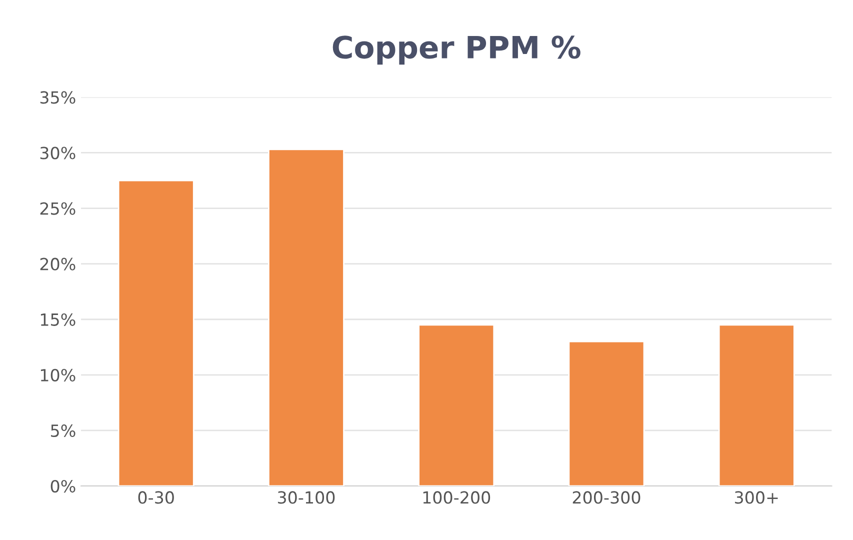  Describe the element at coordinates (63, 486) in the screenshot. I see `y-tick-label: 0%` at that location.